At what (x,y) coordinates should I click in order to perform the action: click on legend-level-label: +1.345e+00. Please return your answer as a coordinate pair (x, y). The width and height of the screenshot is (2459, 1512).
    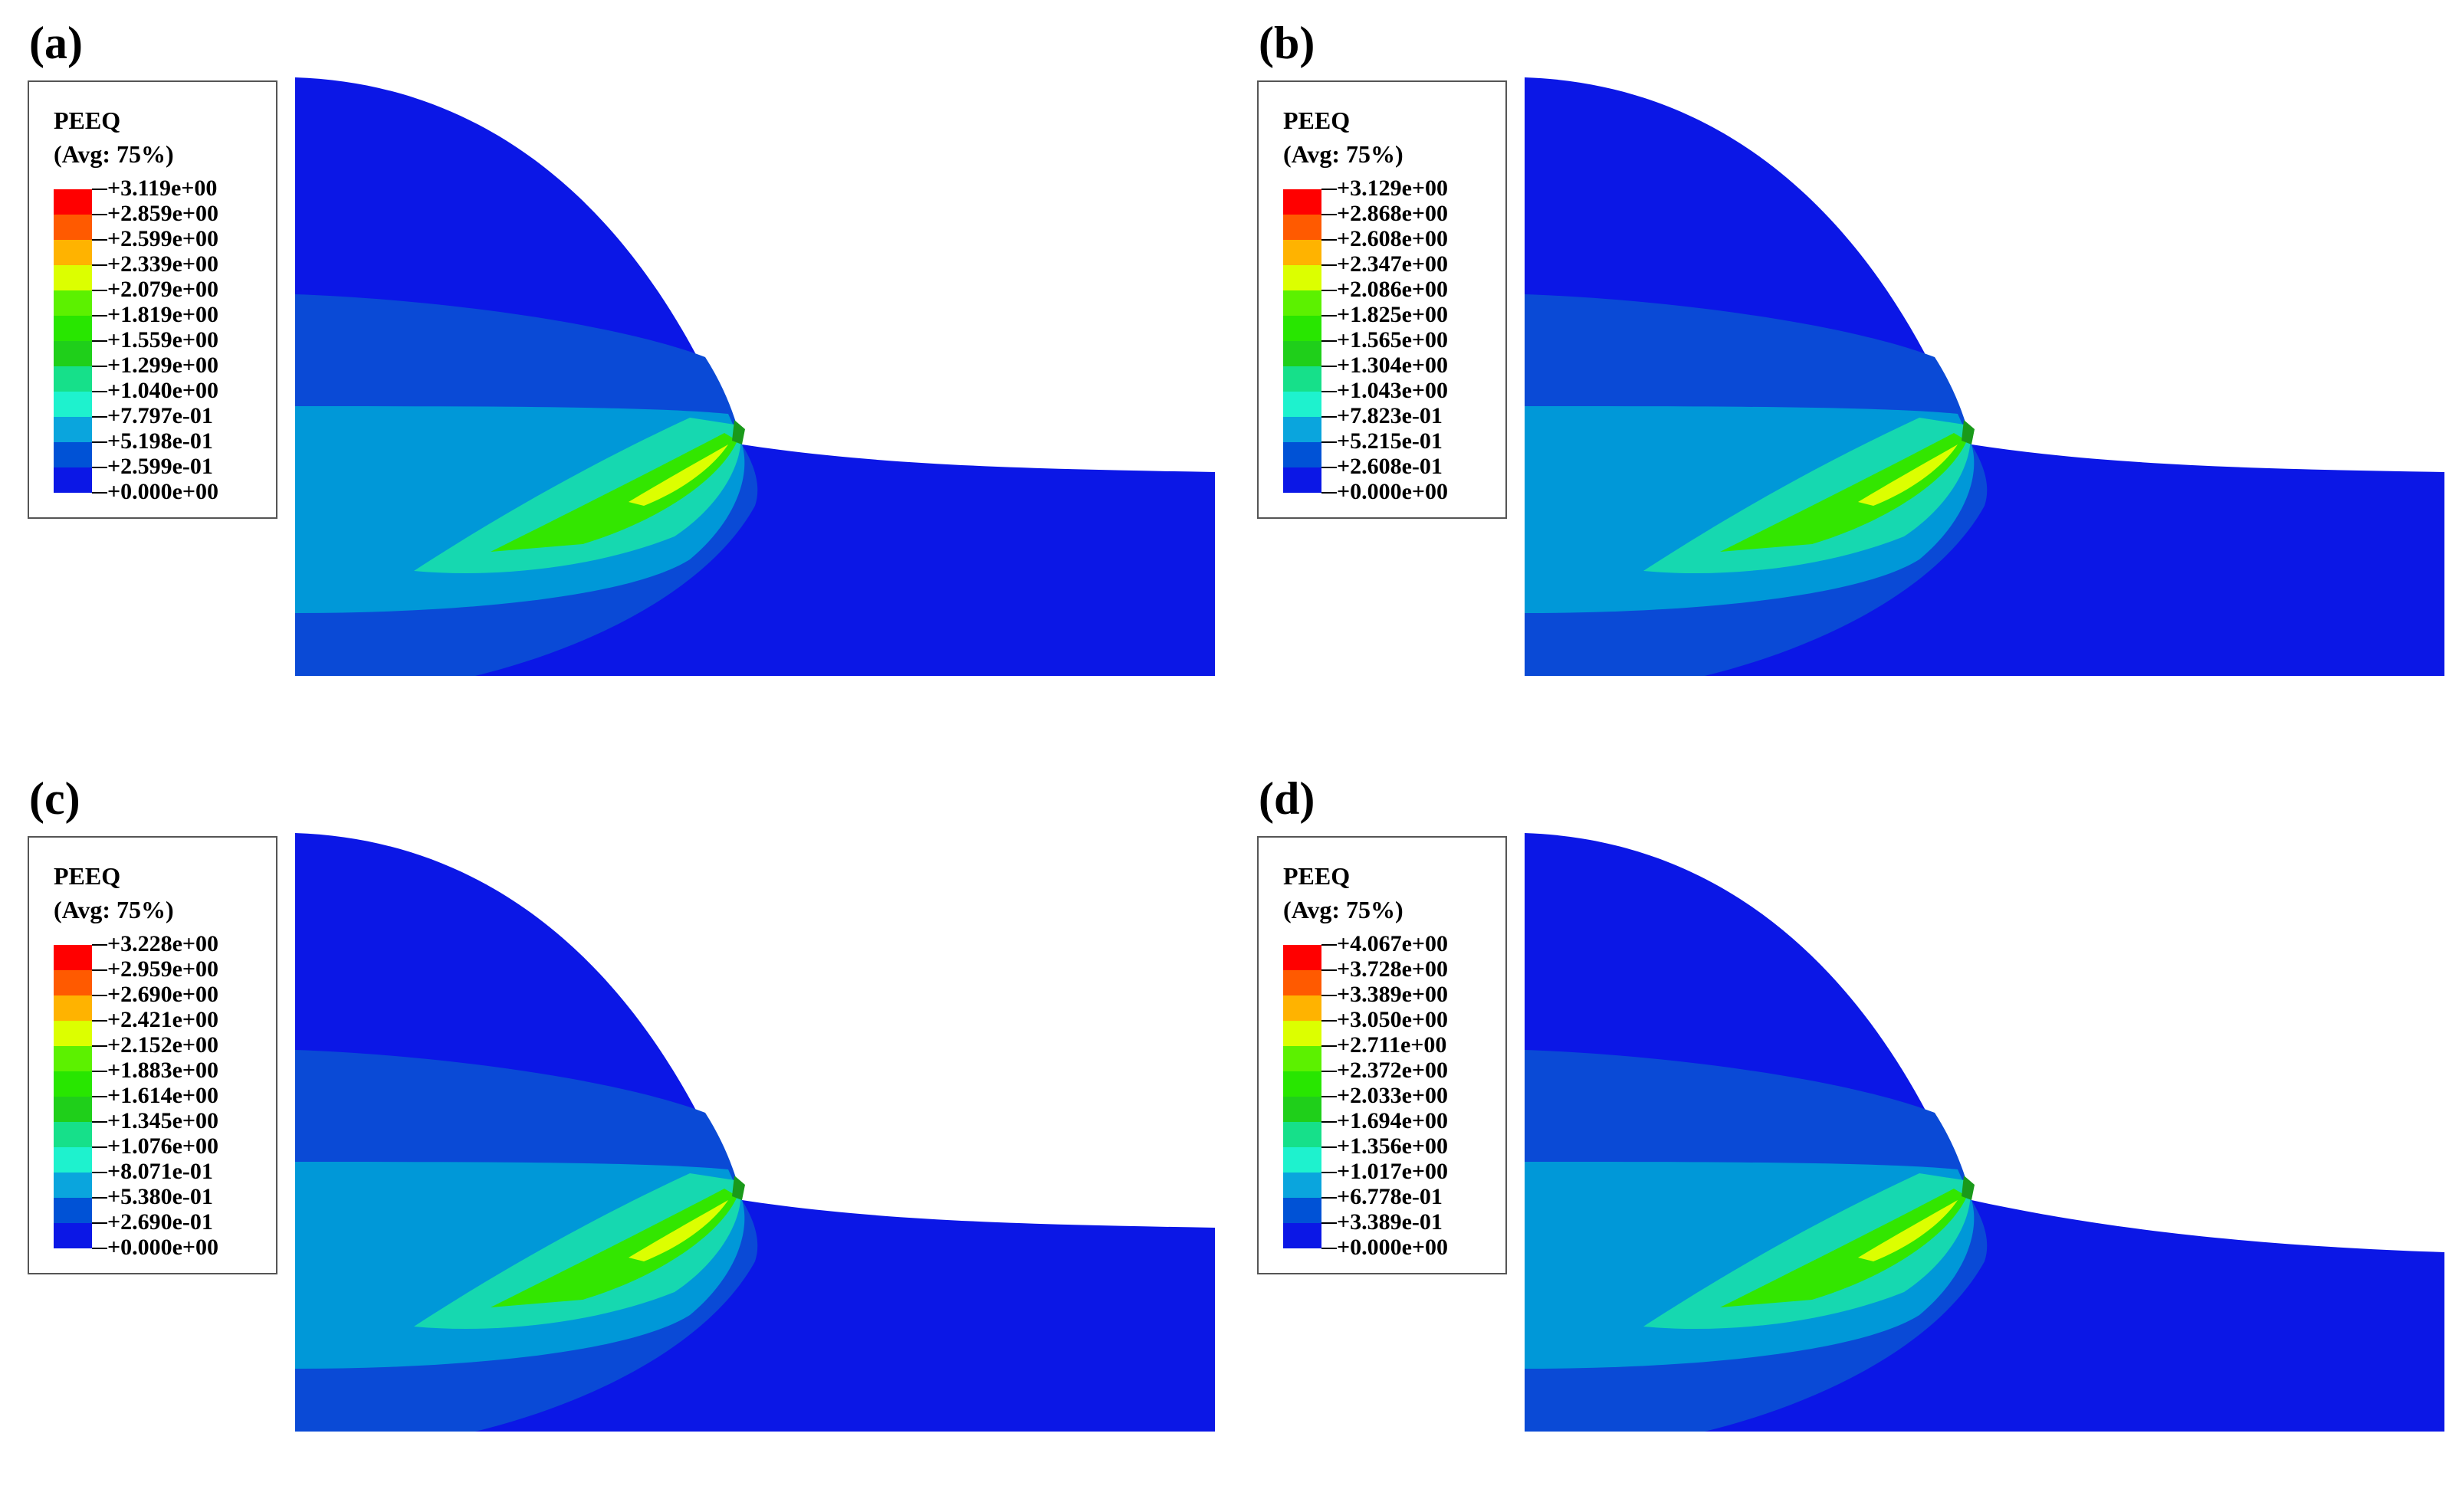
    Looking at the image, I should click on (163, 1120).